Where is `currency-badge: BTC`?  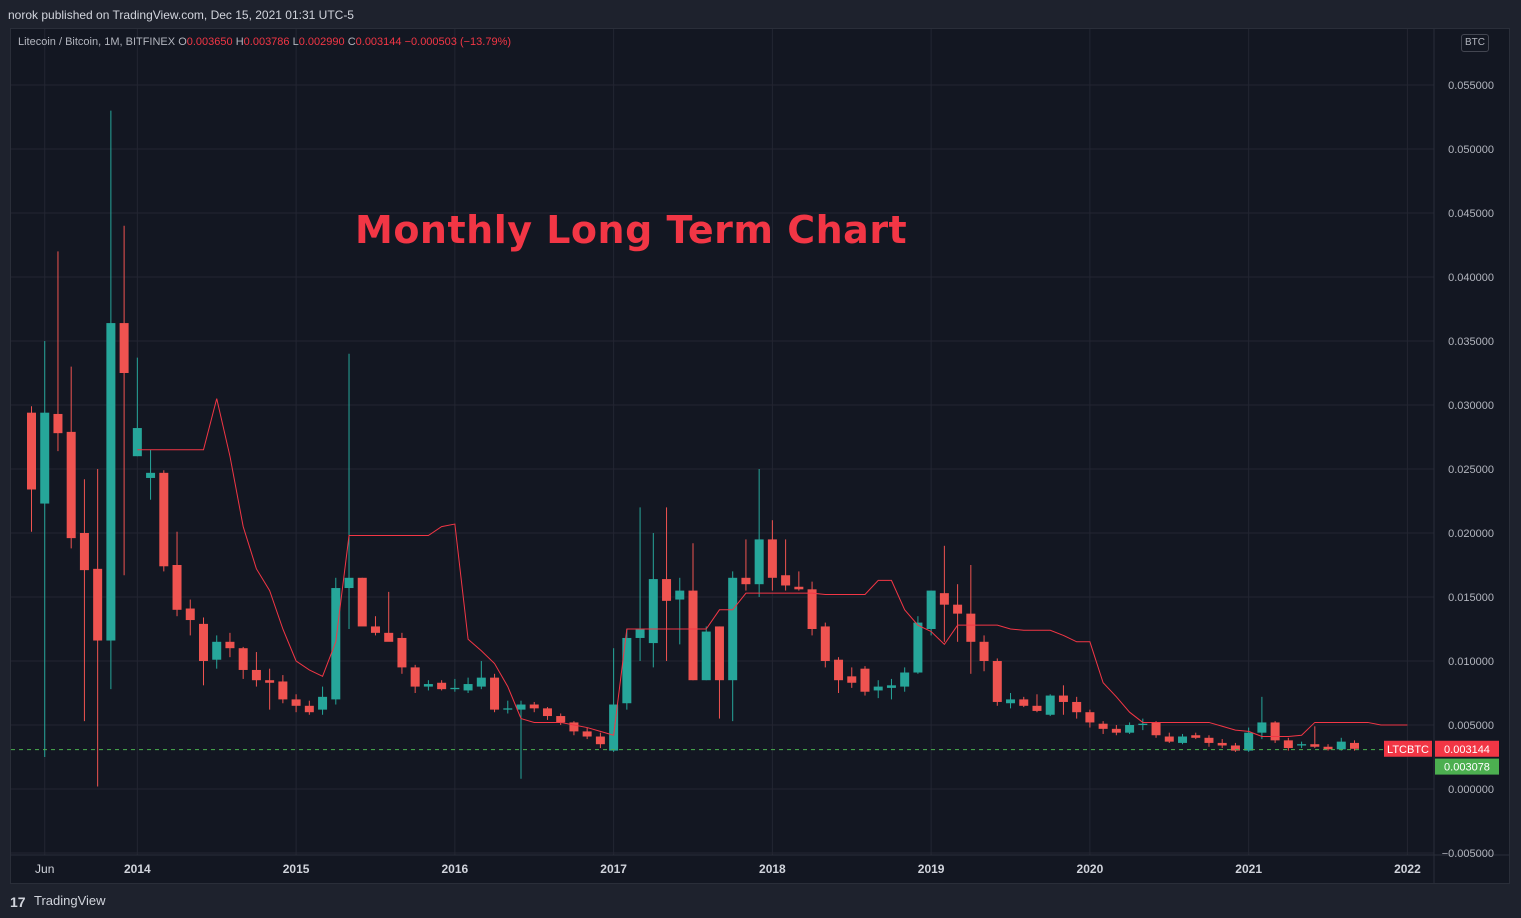 currency-badge: BTC is located at coordinates (1475, 43).